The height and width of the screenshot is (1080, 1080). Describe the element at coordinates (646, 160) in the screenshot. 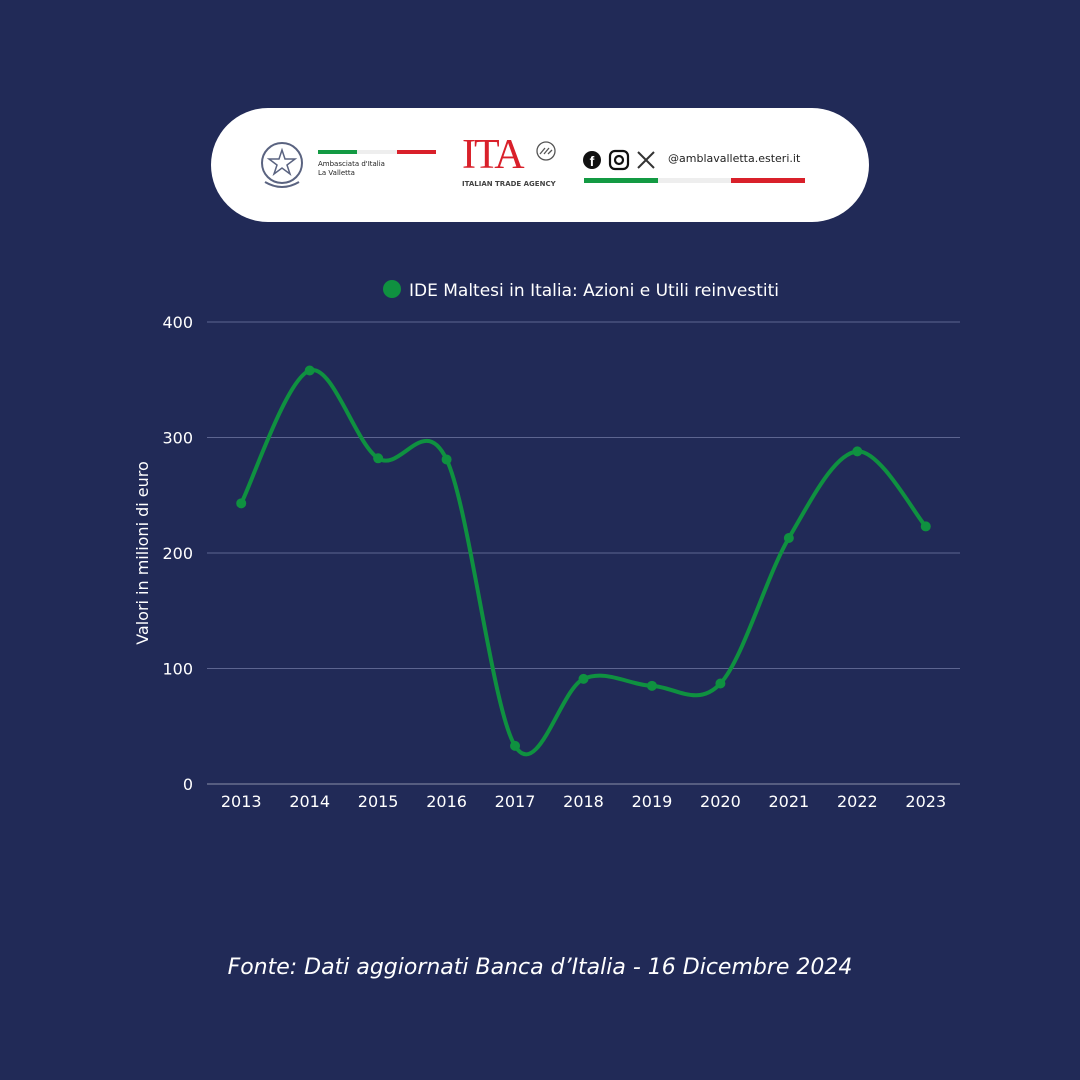

I see `x-icon` at that location.